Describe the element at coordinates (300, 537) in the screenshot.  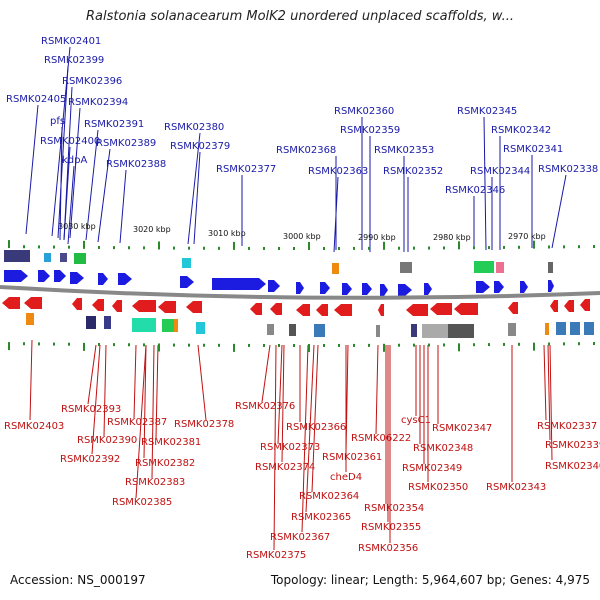
I see `gene-label: RSMK02367` at that location.